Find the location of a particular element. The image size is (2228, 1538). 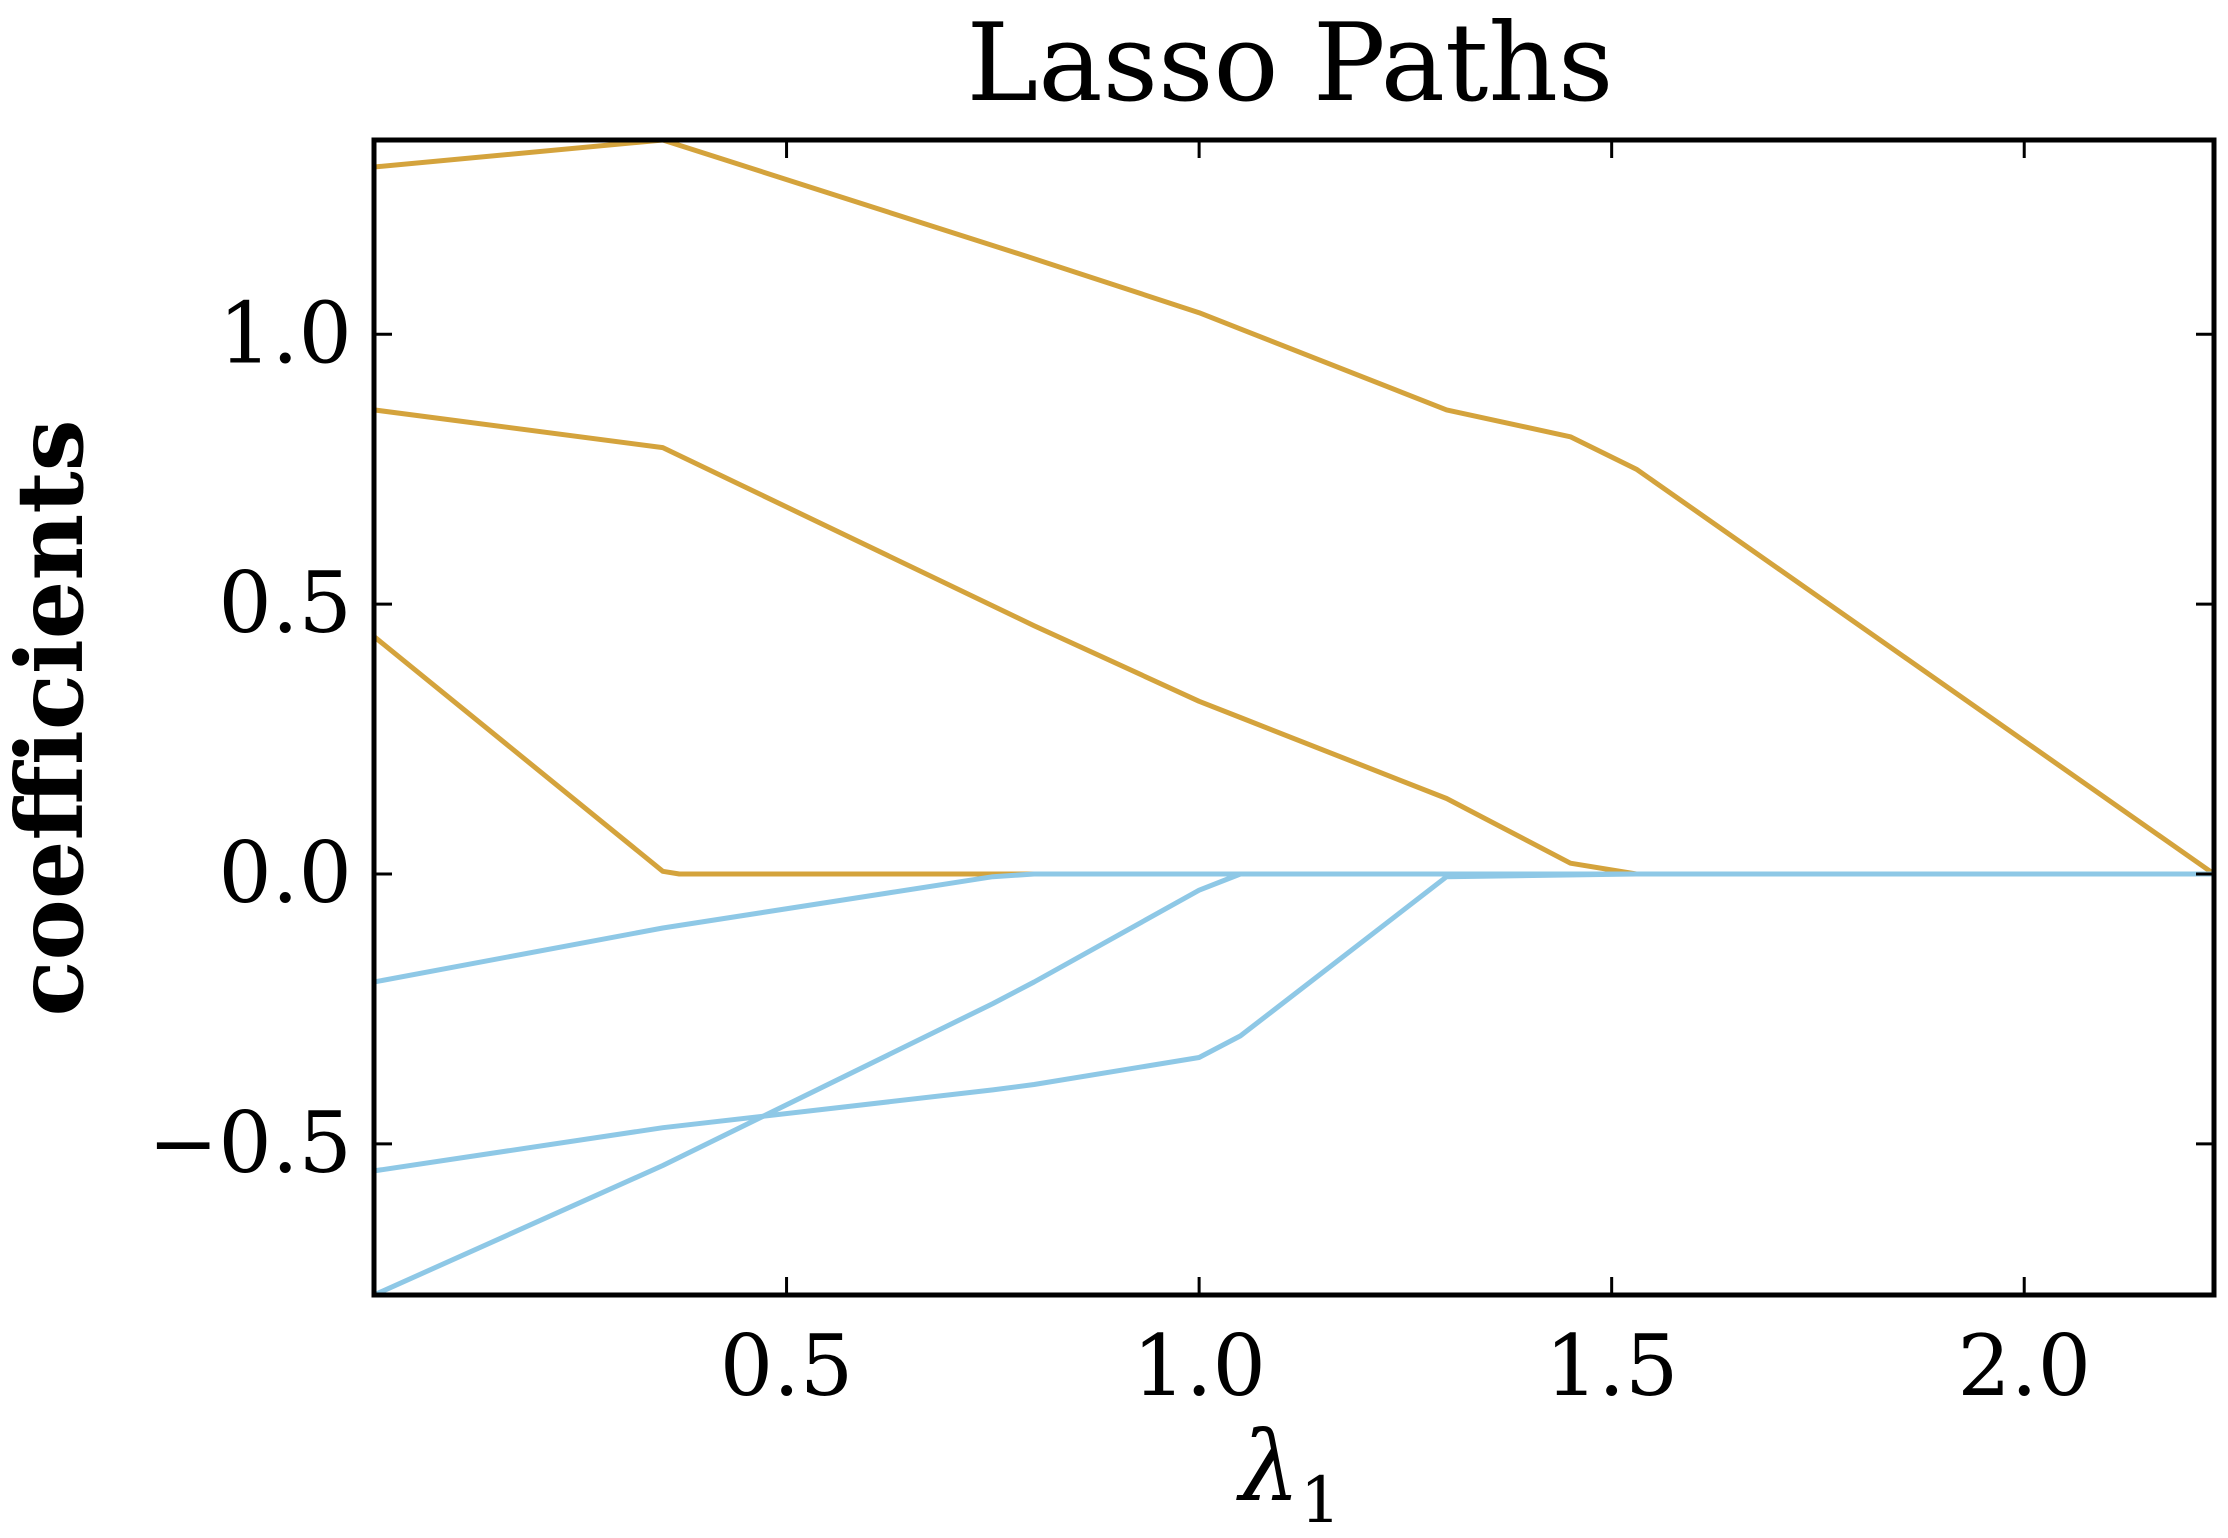

chart-title: Lasso Paths is located at coordinates (1290, 63).